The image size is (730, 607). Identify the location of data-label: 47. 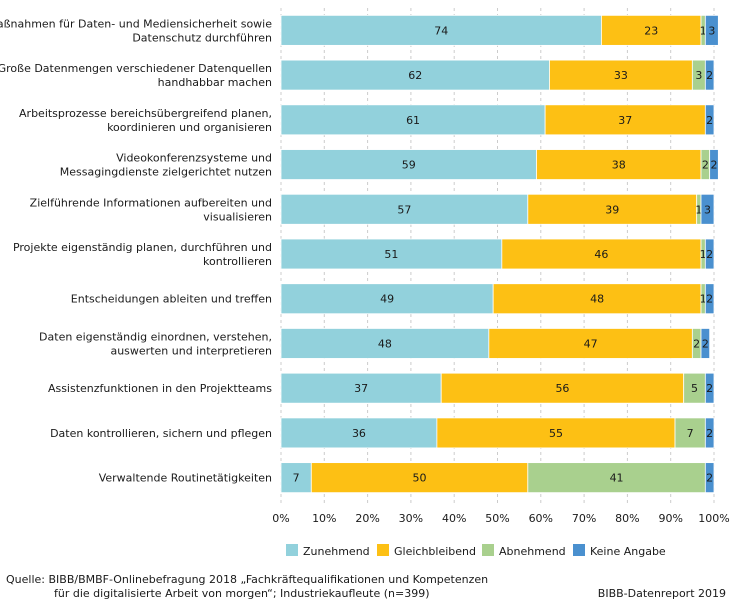
(591, 343).